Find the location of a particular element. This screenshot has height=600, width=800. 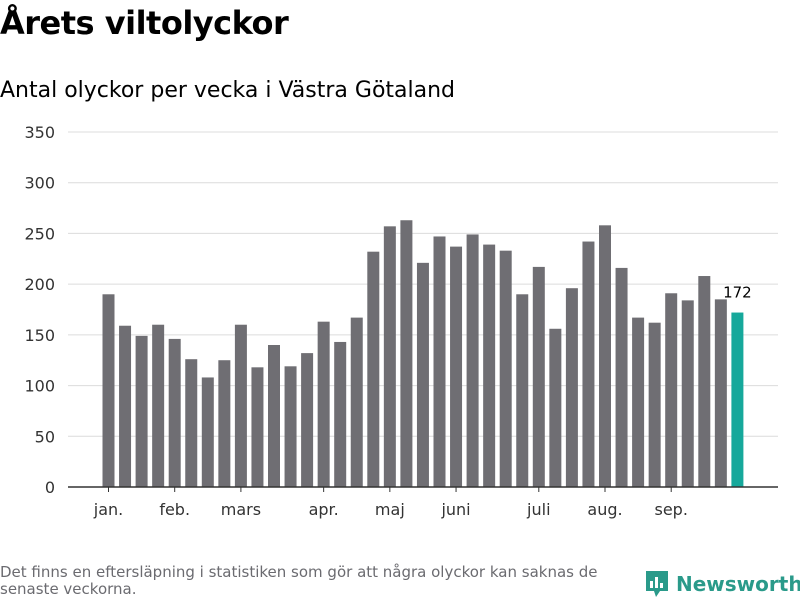

newsworthy-logo: Newsworthy is located at coordinates (722, 584).